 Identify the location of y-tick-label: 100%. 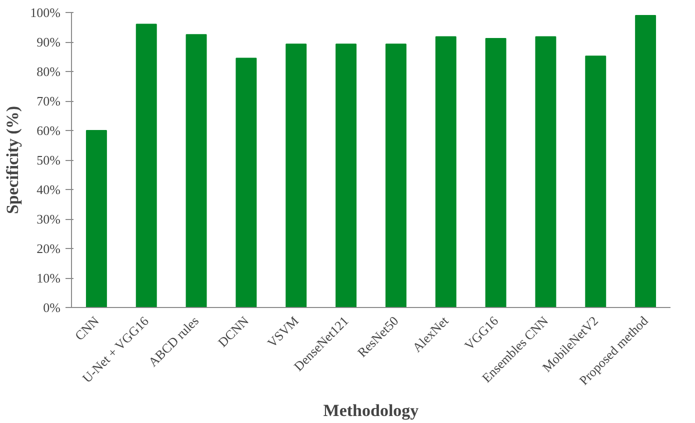
(45, 12).